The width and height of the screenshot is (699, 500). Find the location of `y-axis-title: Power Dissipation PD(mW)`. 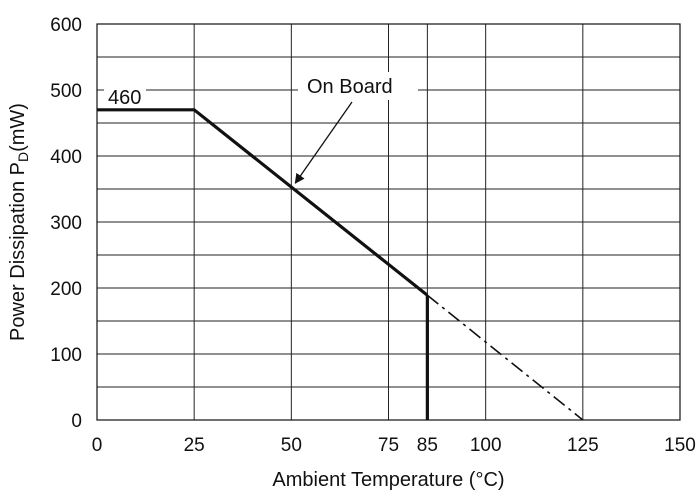

y-axis-title: Power Dissipation PD(mW) is located at coordinates (19, 222).